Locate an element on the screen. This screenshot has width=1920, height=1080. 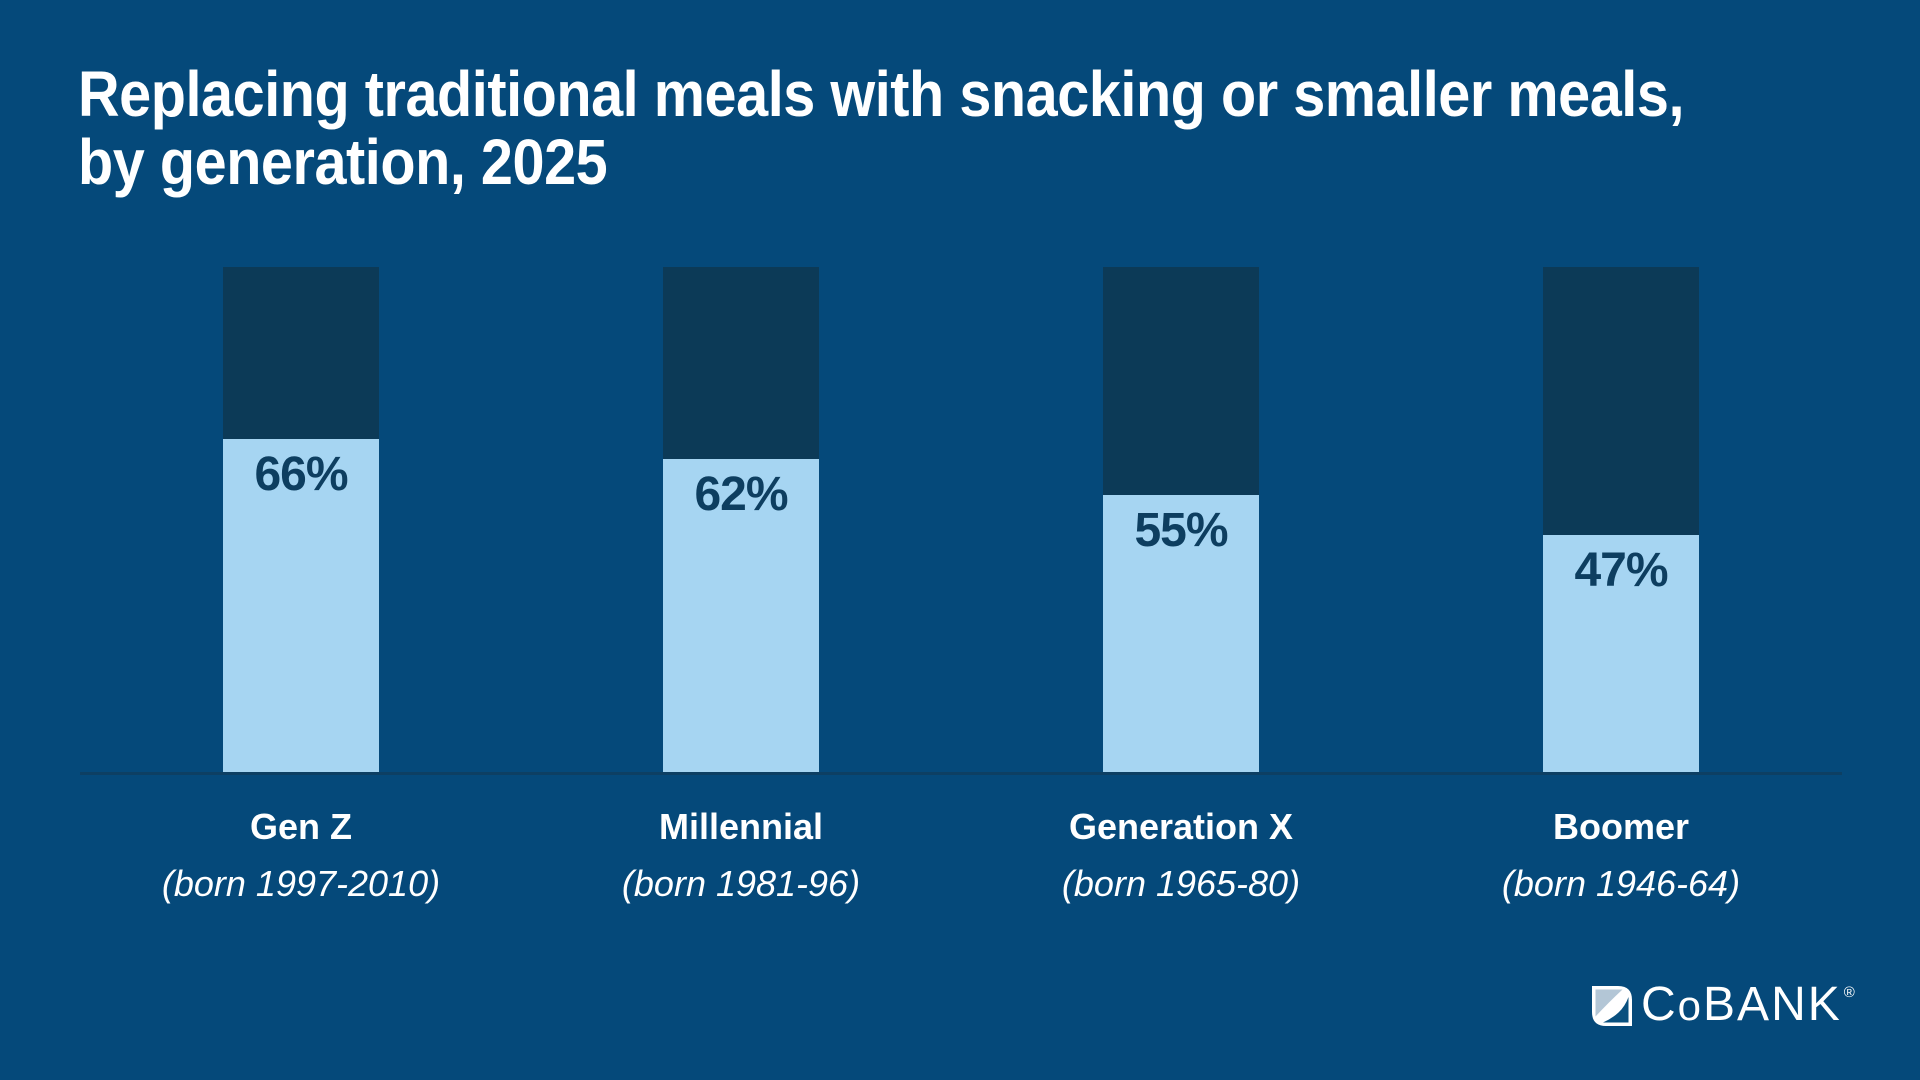
bar-fill-boomer: 47% is located at coordinates (1621, 654).